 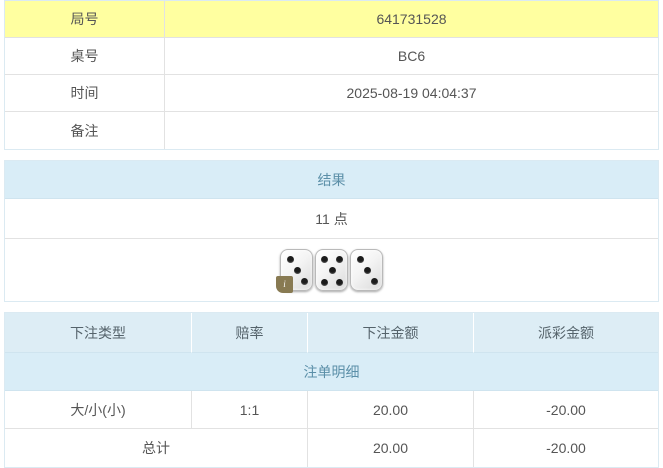 I want to click on table-row: 时间 2025-08-19 04:04:37, so click(x=331, y=93).